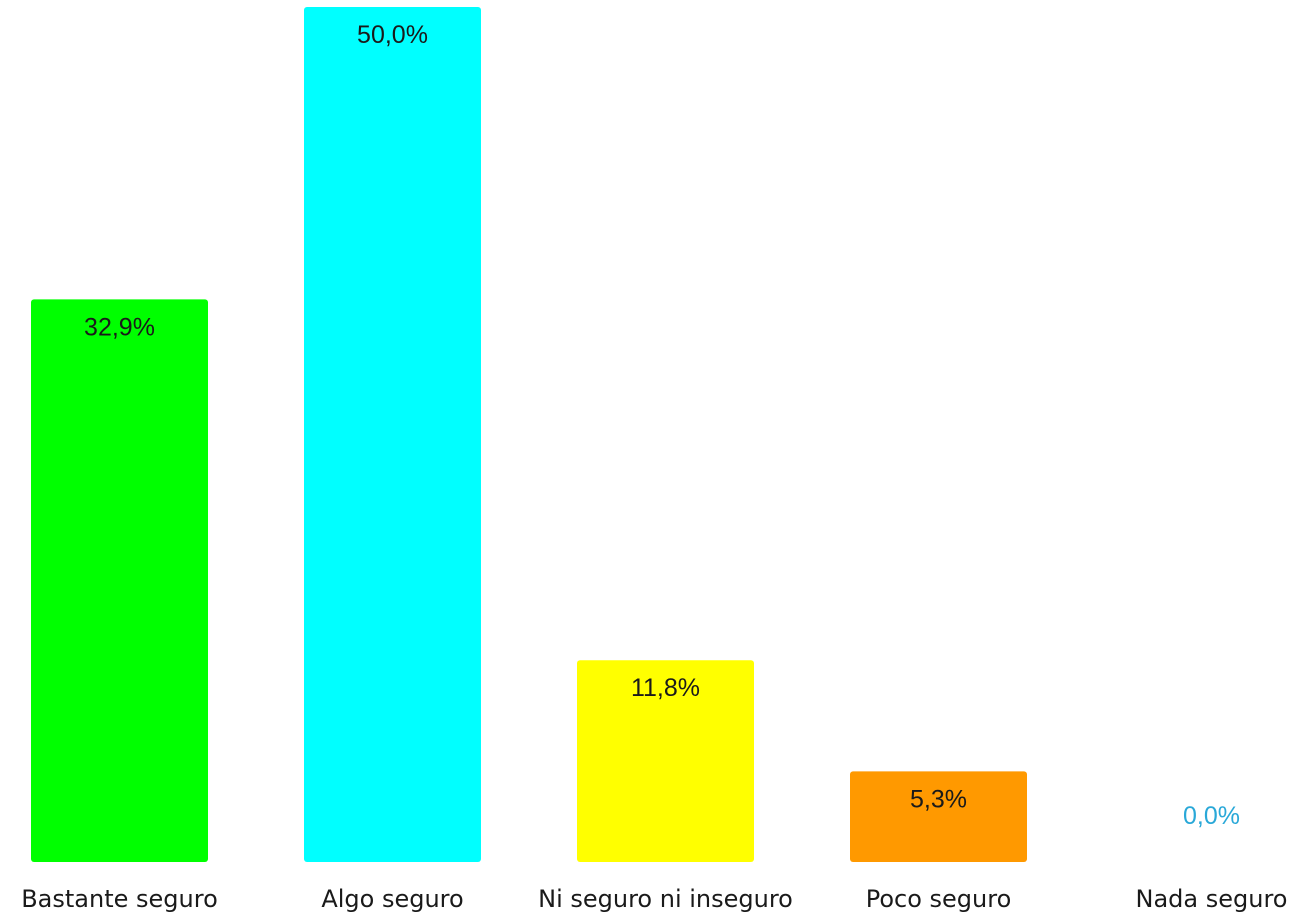  Describe the element at coordinates (665, 899) in the screenshot. I see `category-label-ni-seguro-ni-inseguro: Ni seguro ni inseguro` at that location.